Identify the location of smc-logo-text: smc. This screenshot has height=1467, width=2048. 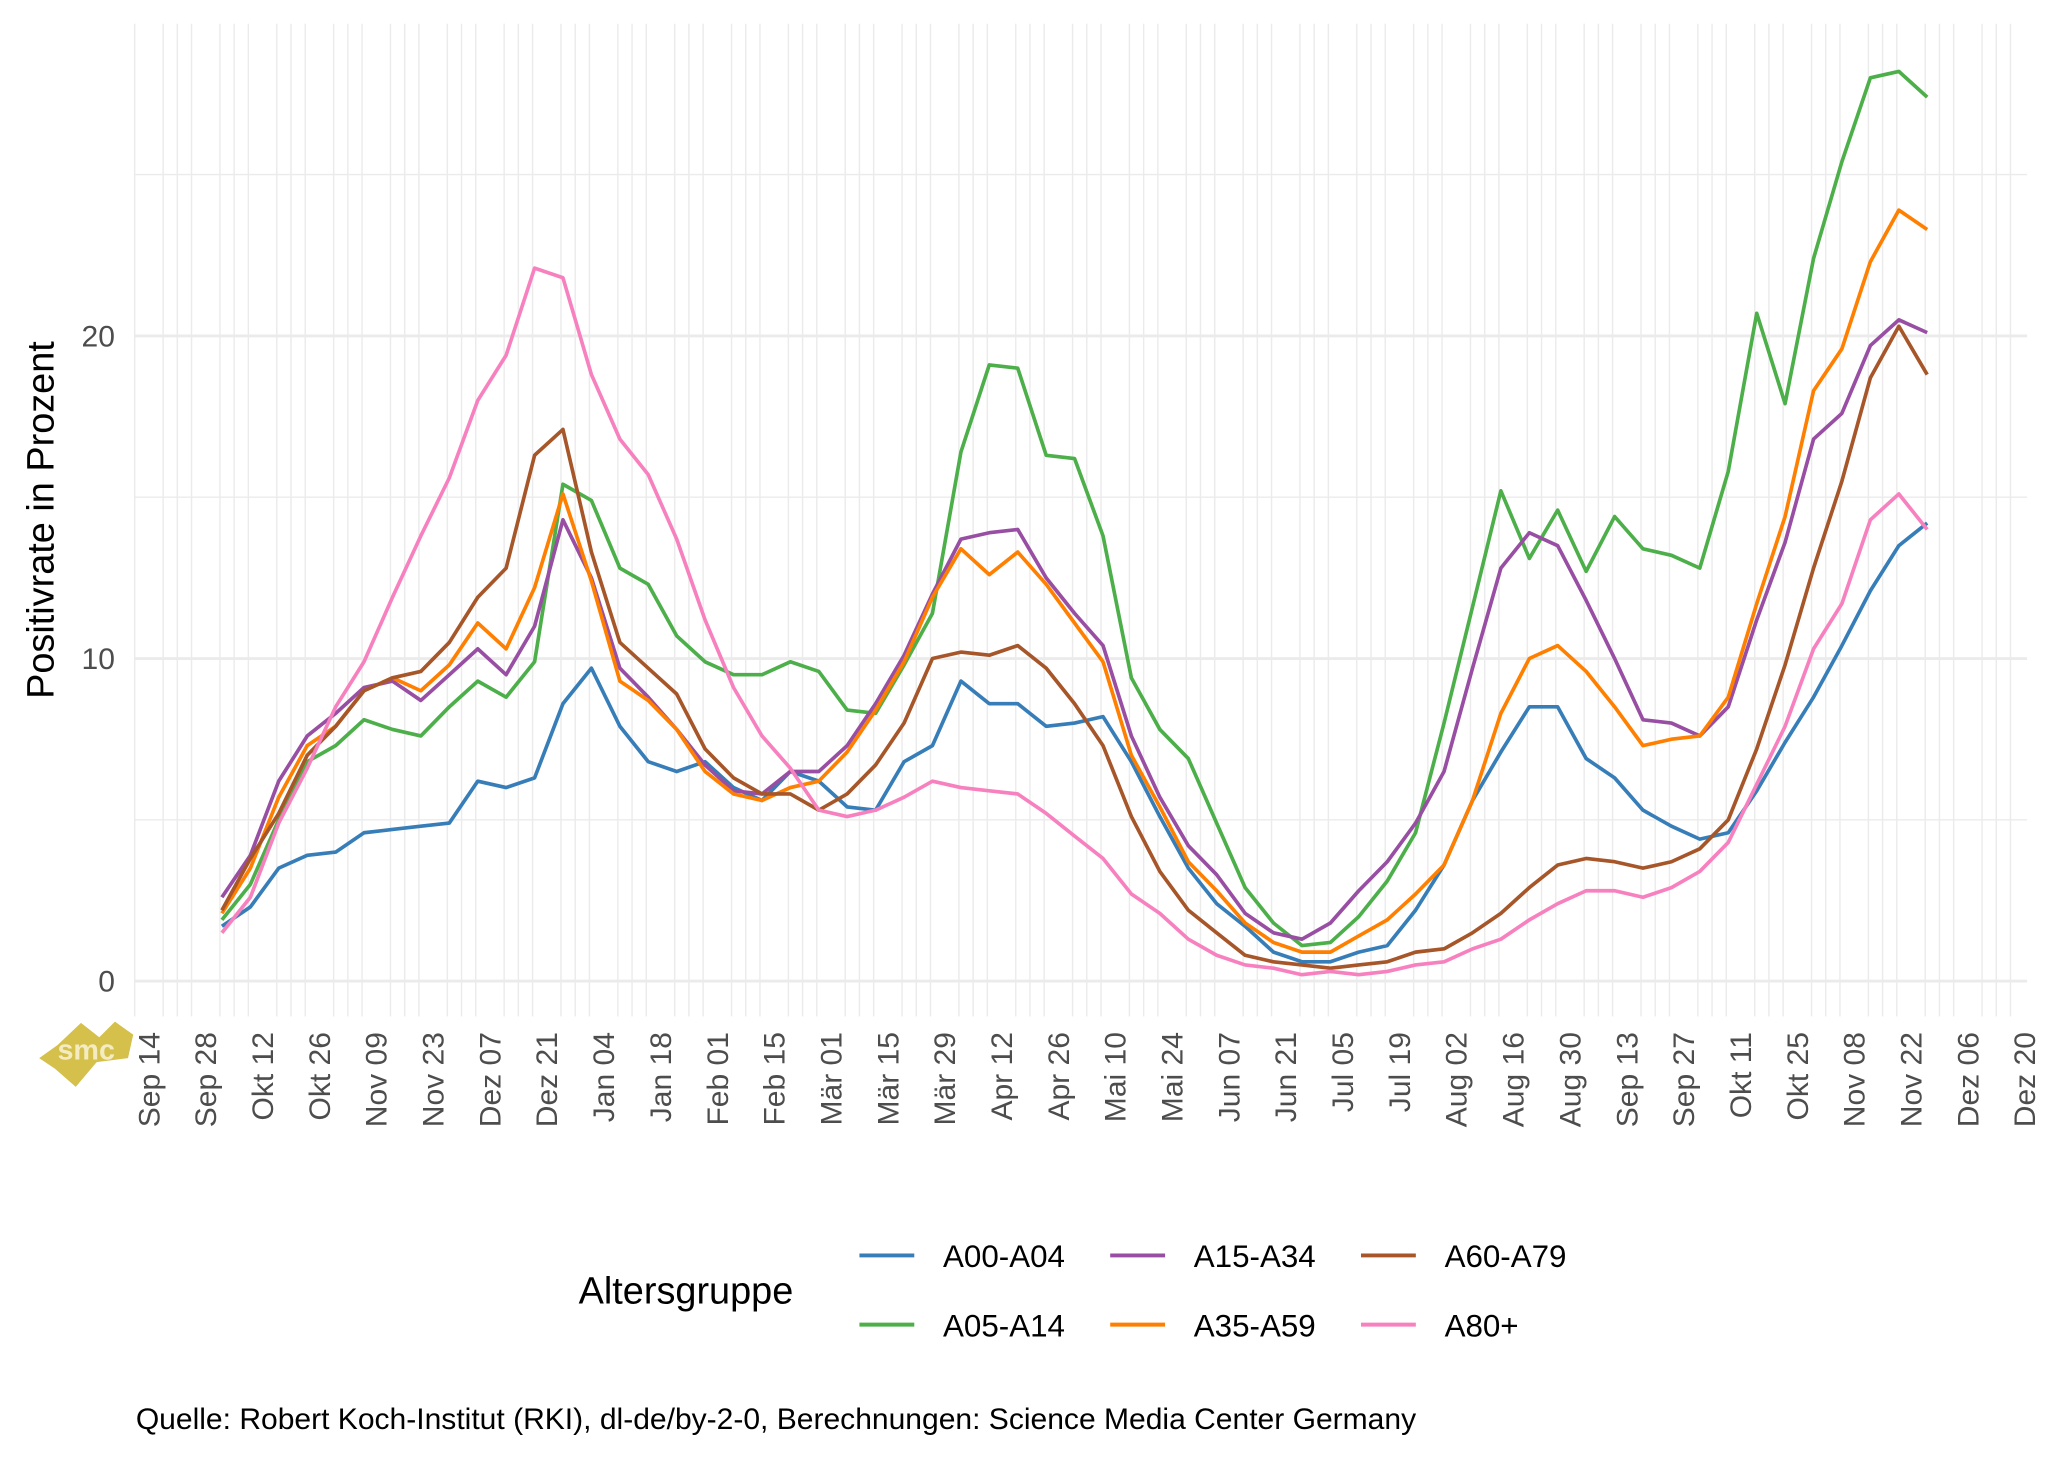
(86, 1050).